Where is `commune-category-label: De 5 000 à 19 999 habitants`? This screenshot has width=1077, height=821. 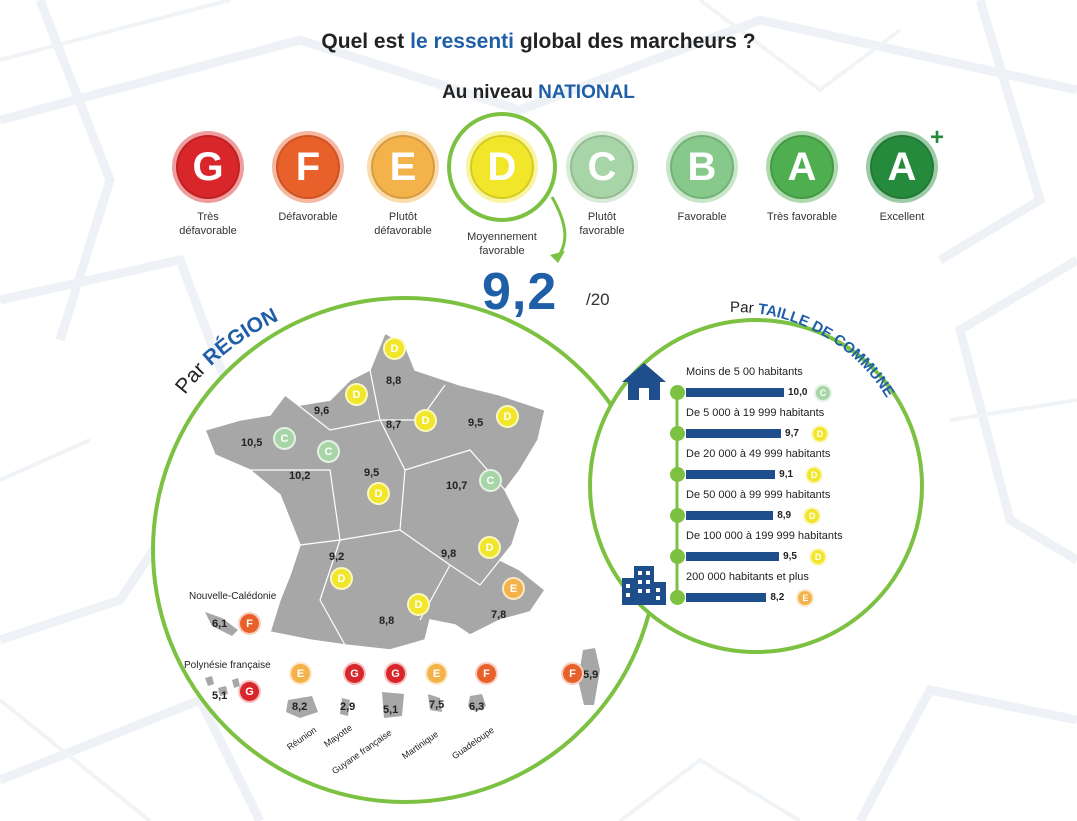
commune-category-label: De 5 000 à 19 999 habitants is located at coordinates (755, 413).